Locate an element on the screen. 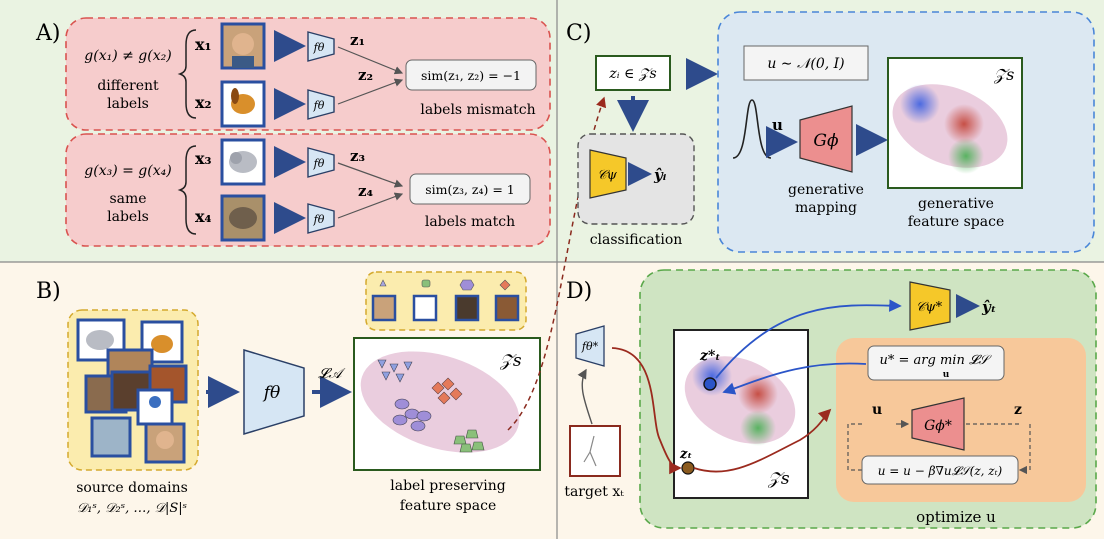  space-symbol-c: 𝒵s is located at coordinates (1003, 74).